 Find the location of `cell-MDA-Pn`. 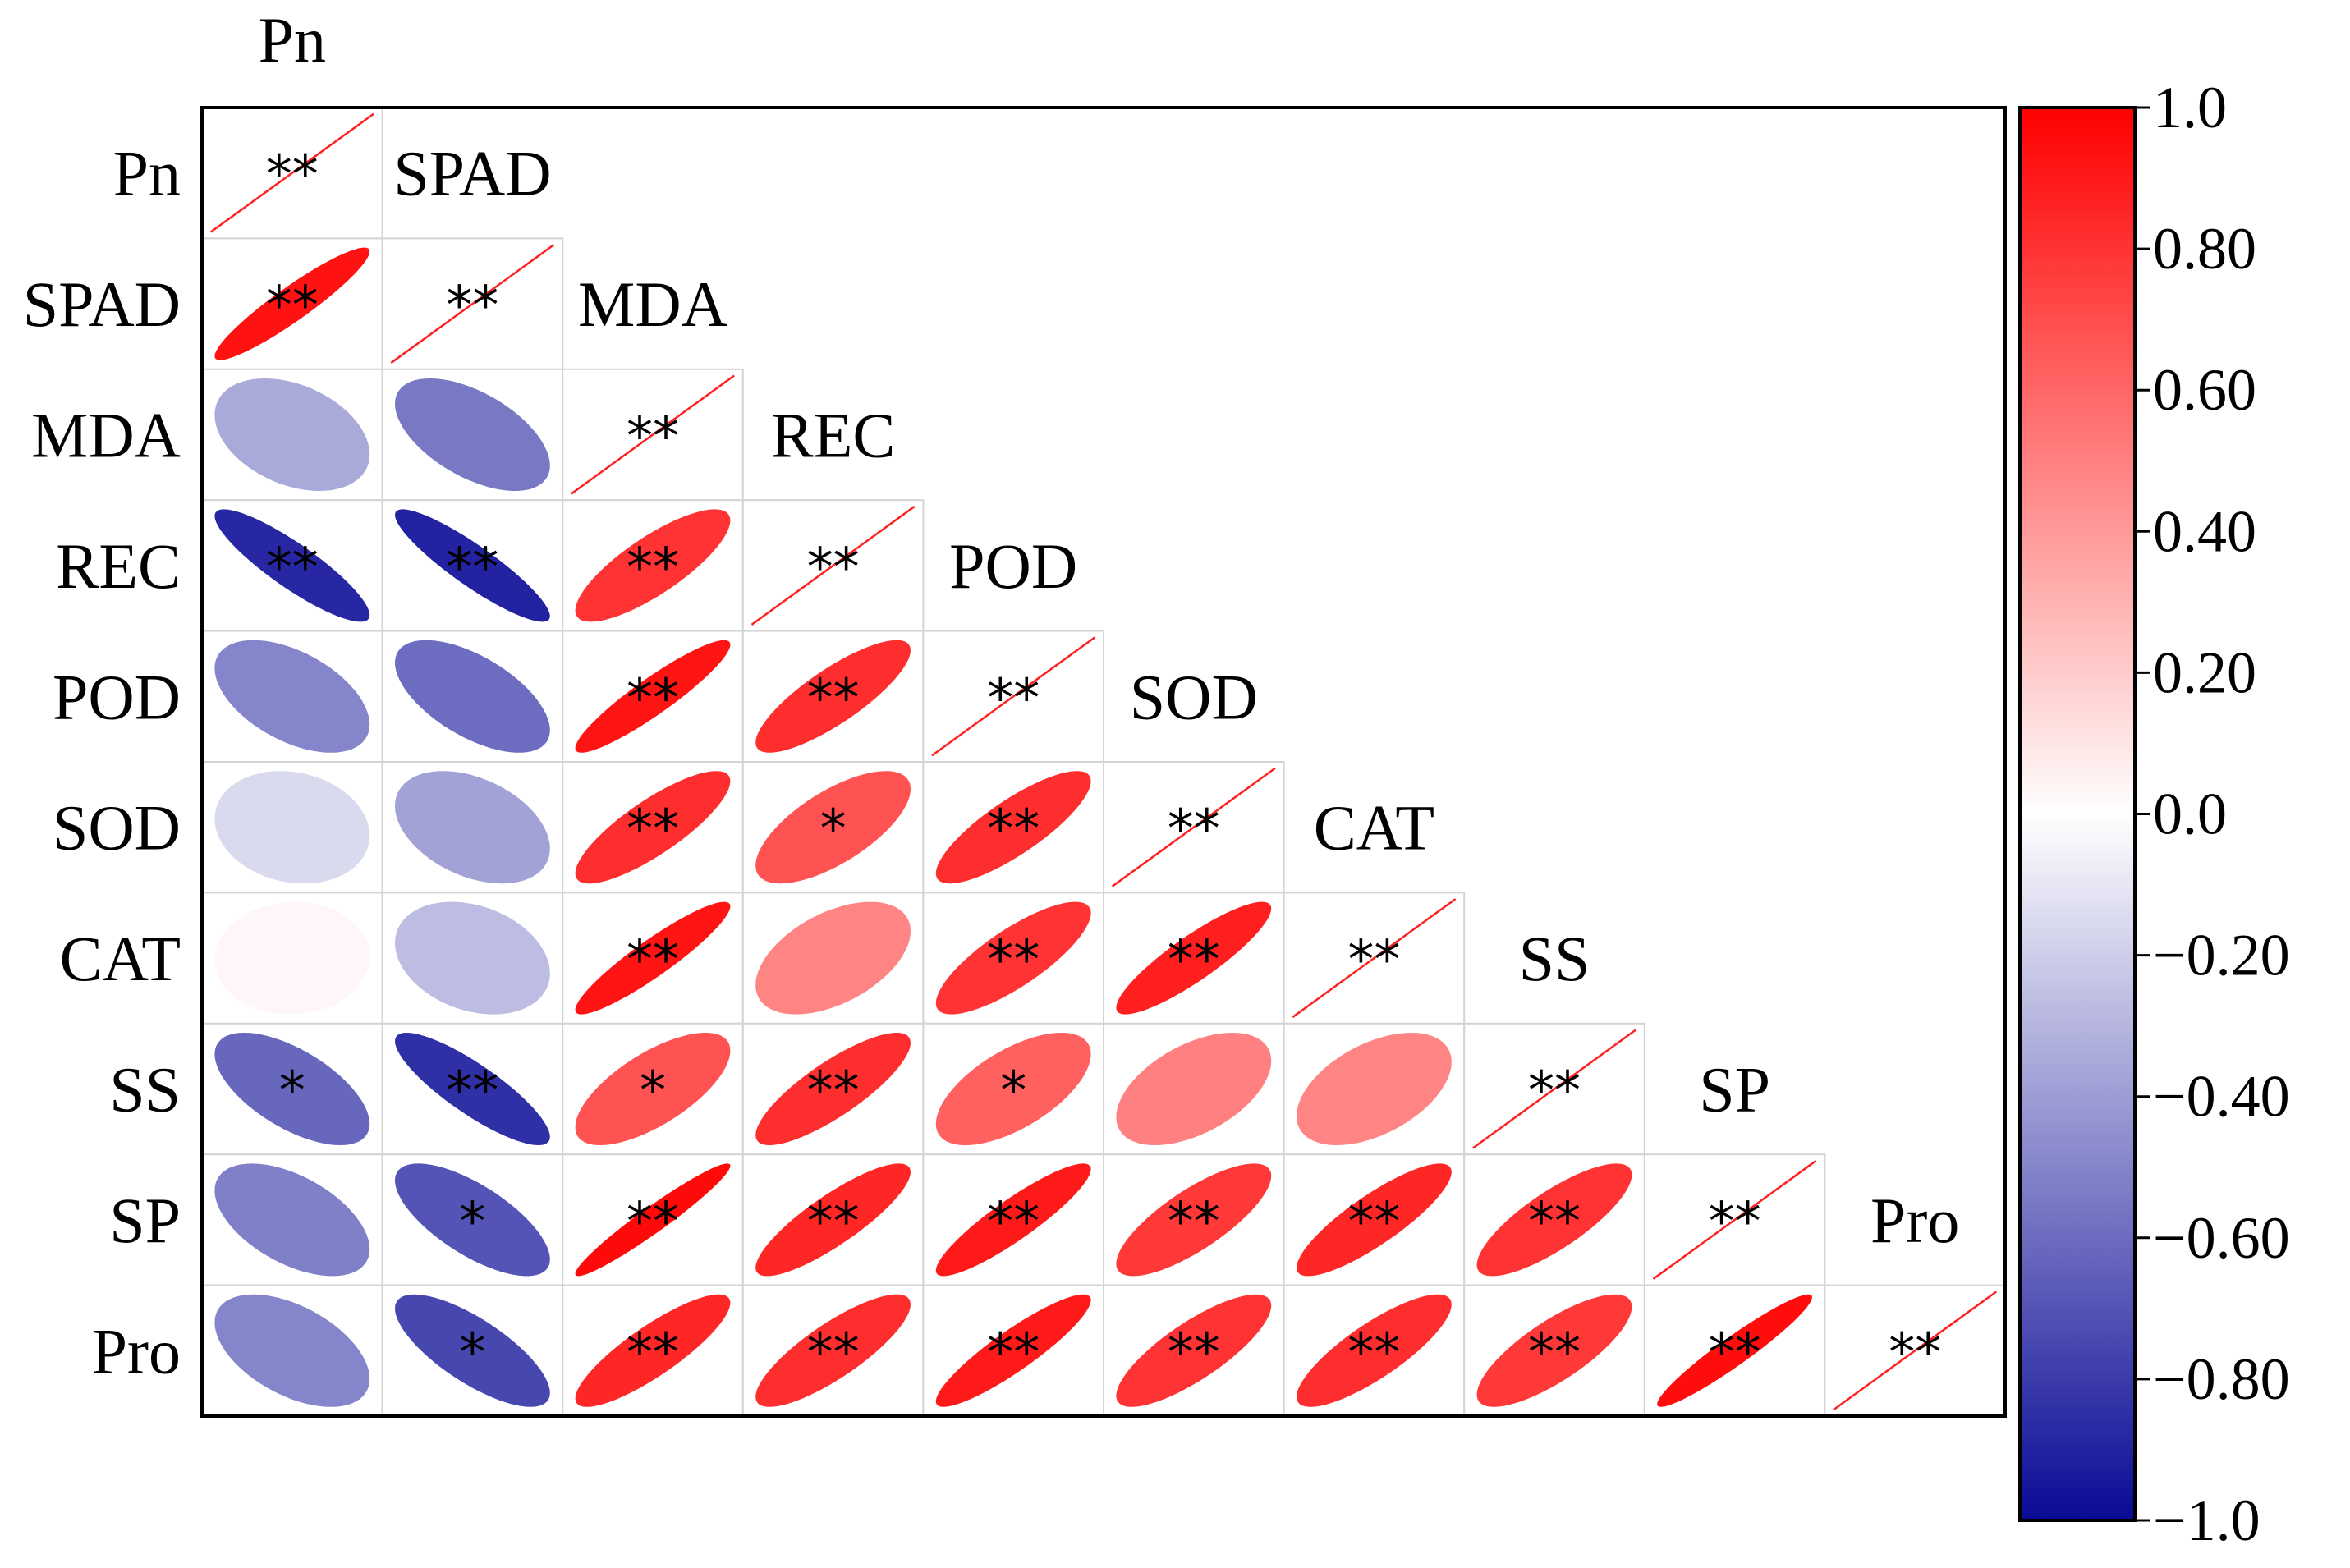

cell-MDA-Pn is located at coordinates (292, 435).